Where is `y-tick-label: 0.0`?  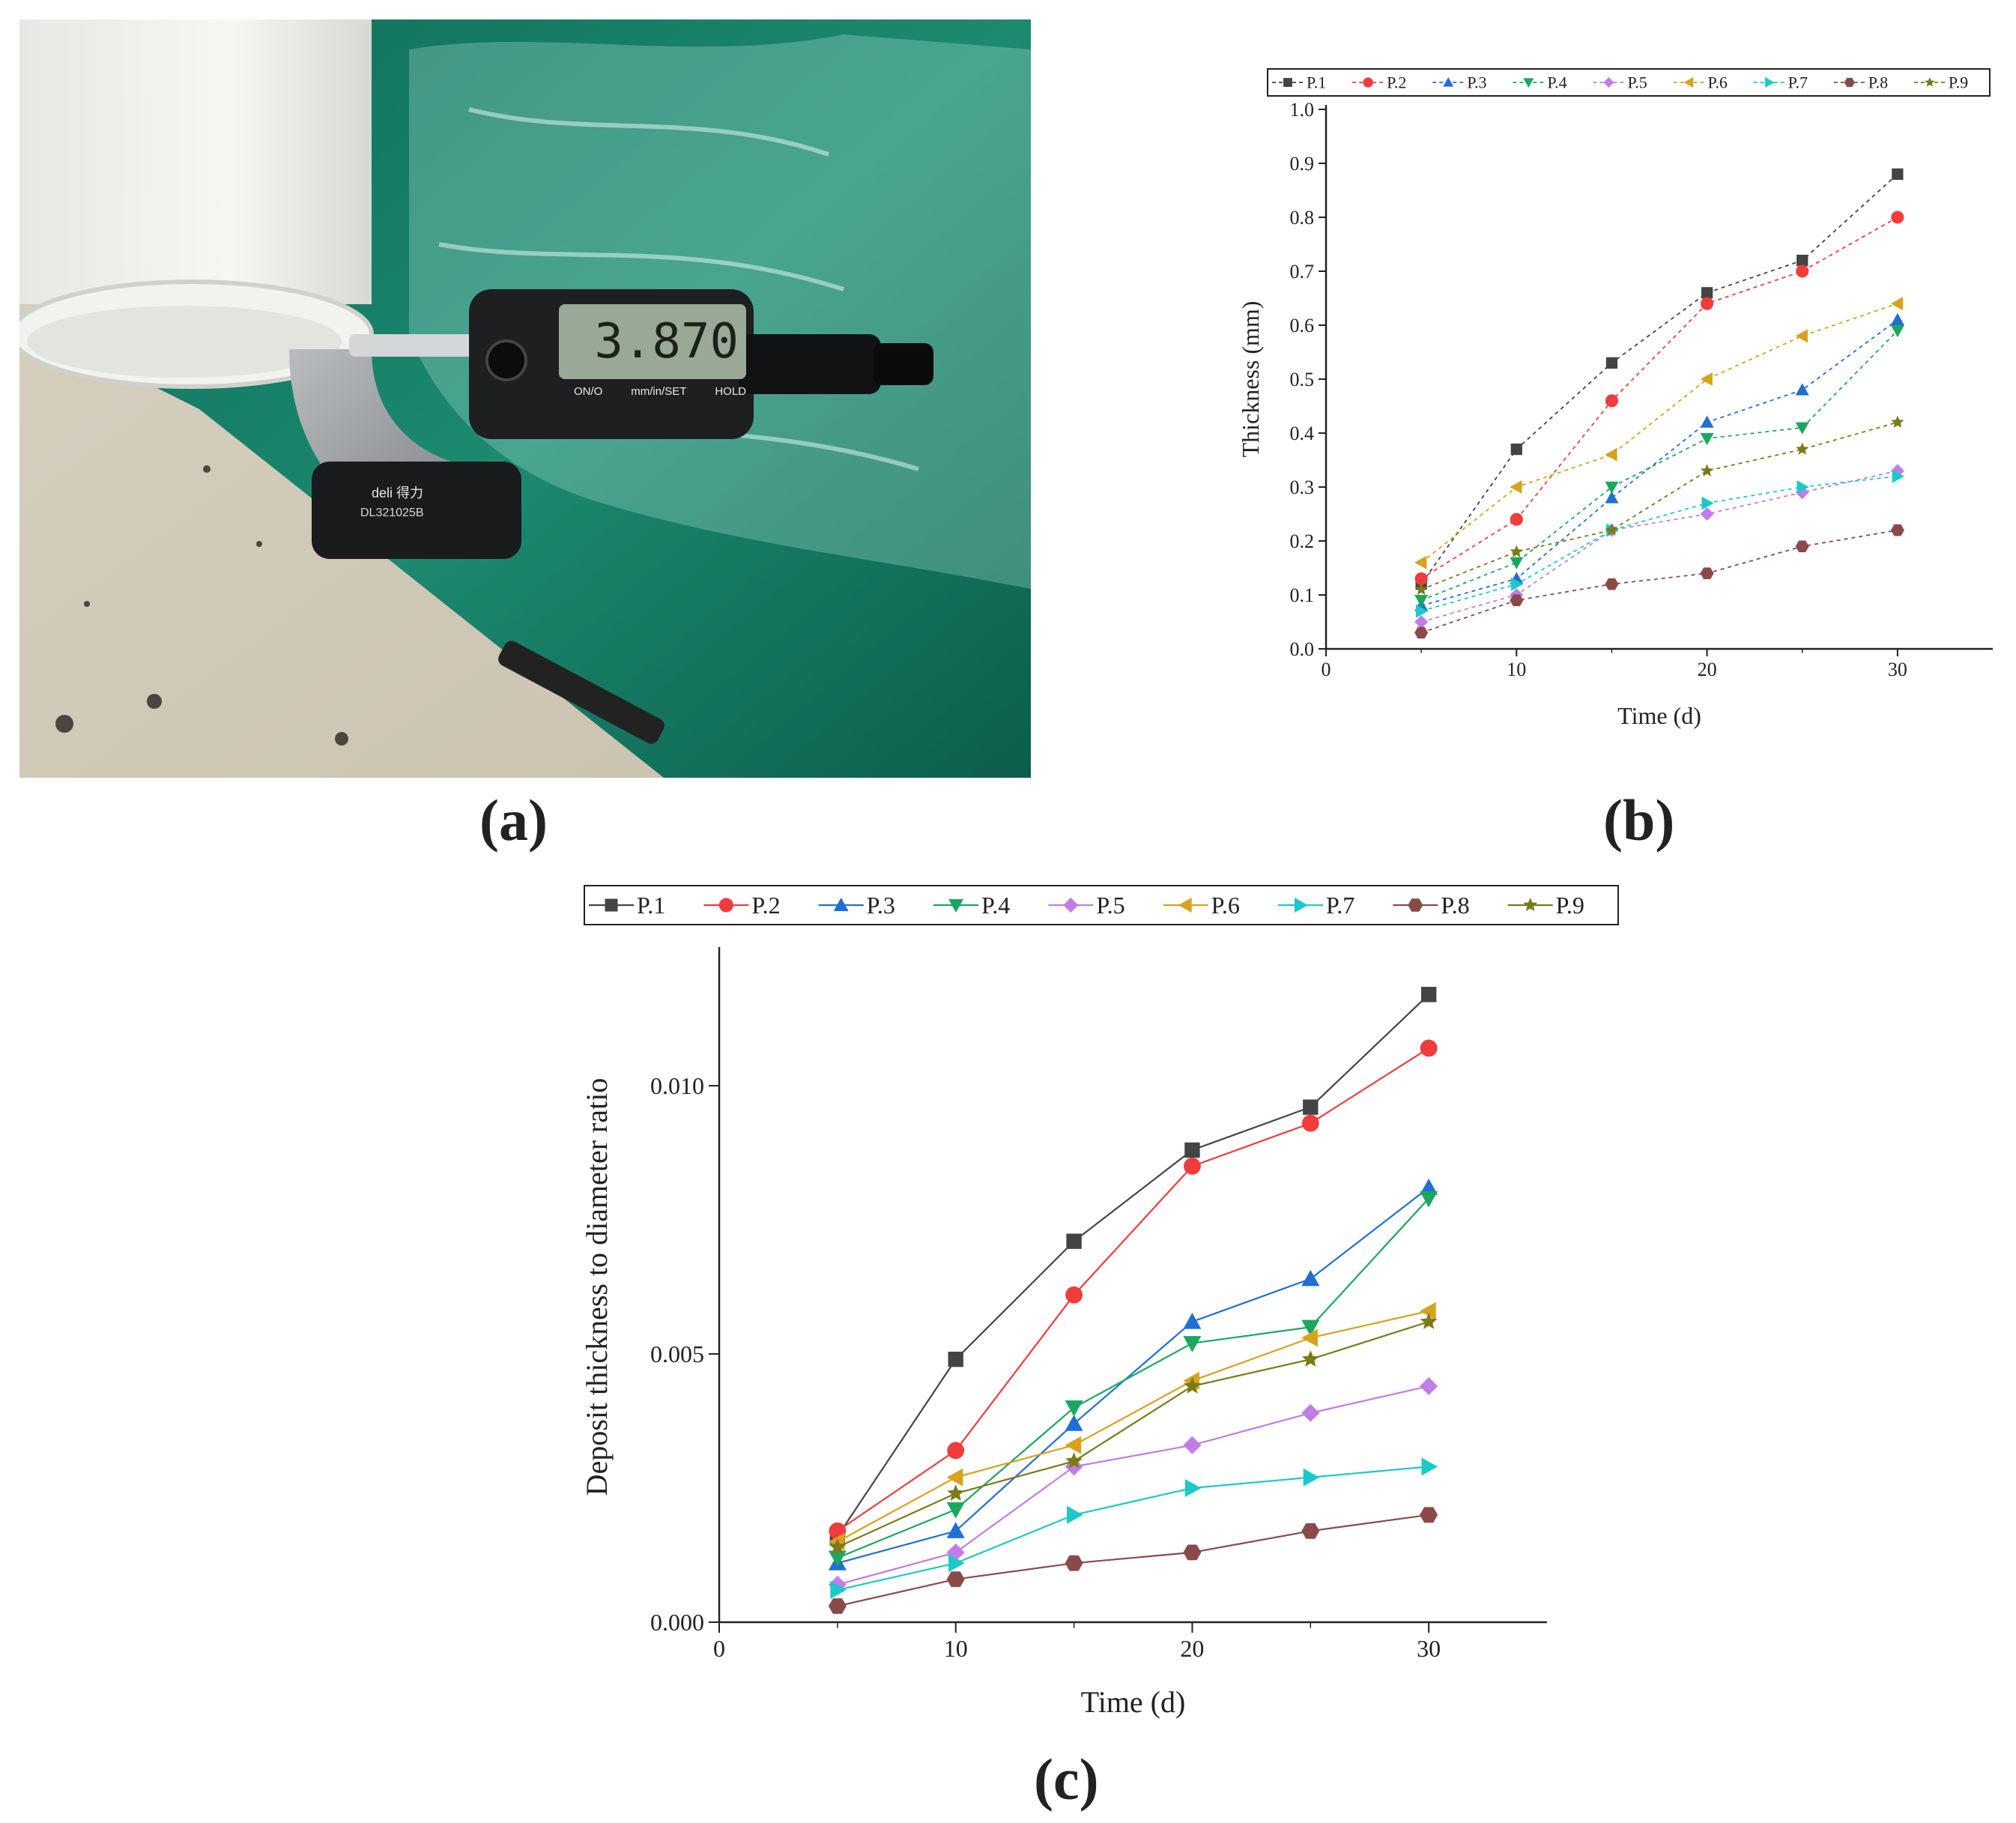
y-tick-label: 0.0 is located at coordinates (1302, 649).